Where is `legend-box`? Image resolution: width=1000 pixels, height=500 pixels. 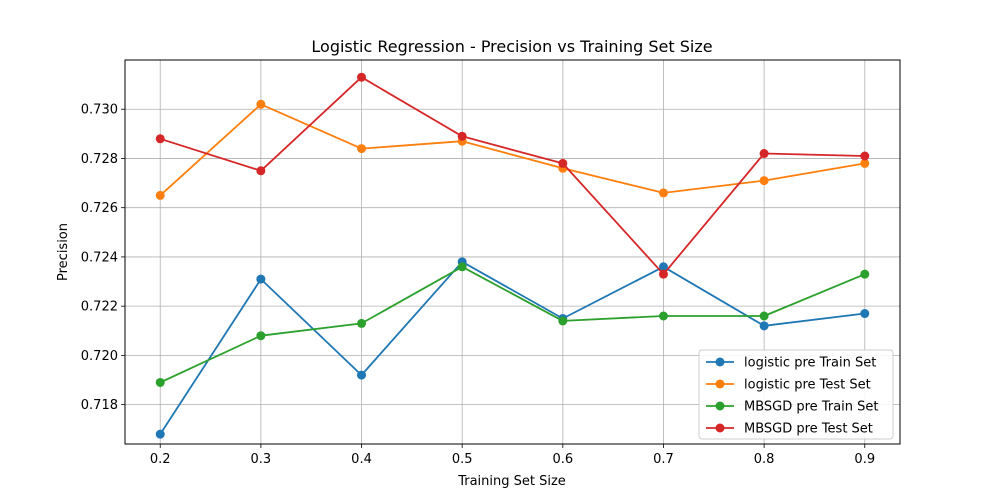 legend-box is located at coordinates (796, 394).